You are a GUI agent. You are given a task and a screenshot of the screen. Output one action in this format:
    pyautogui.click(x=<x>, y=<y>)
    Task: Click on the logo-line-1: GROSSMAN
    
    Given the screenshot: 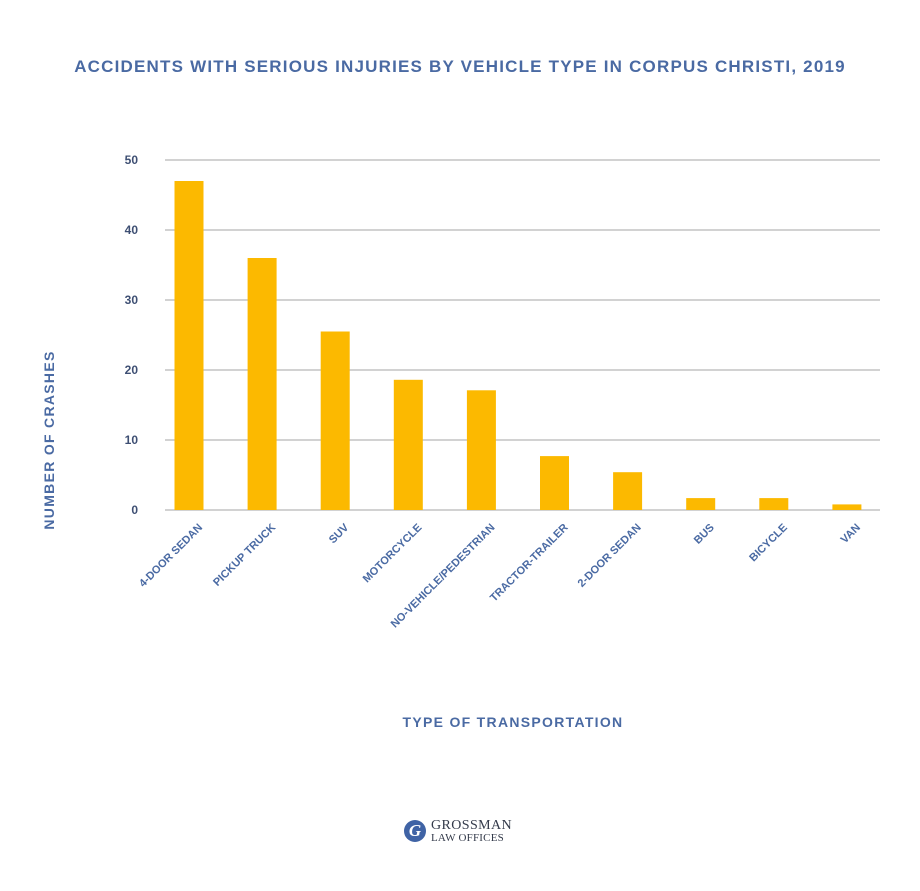 What is the action you would take?
    pyautogui.click(x=471, y=825)
    